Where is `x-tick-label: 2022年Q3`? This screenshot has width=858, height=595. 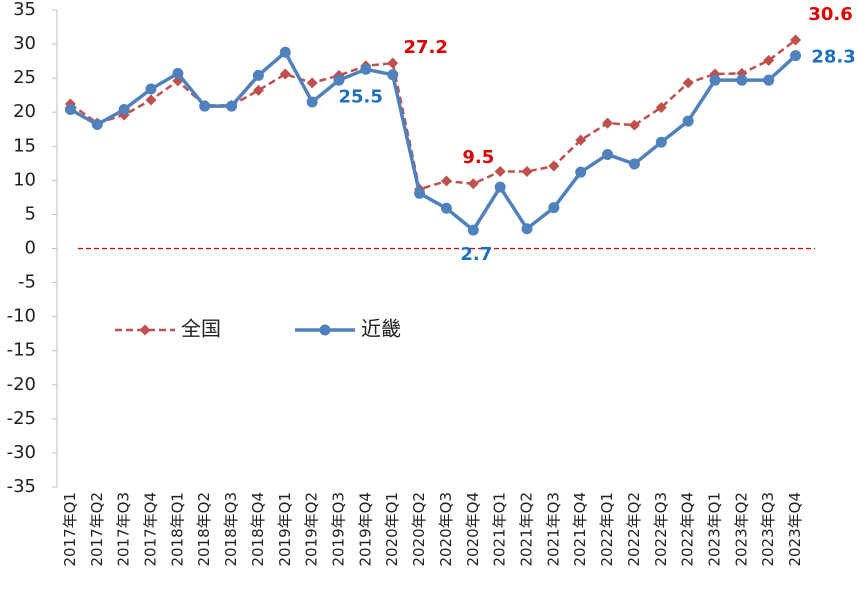
x-tick-label: 2022年Q3 is located at coordinates (661, 529).